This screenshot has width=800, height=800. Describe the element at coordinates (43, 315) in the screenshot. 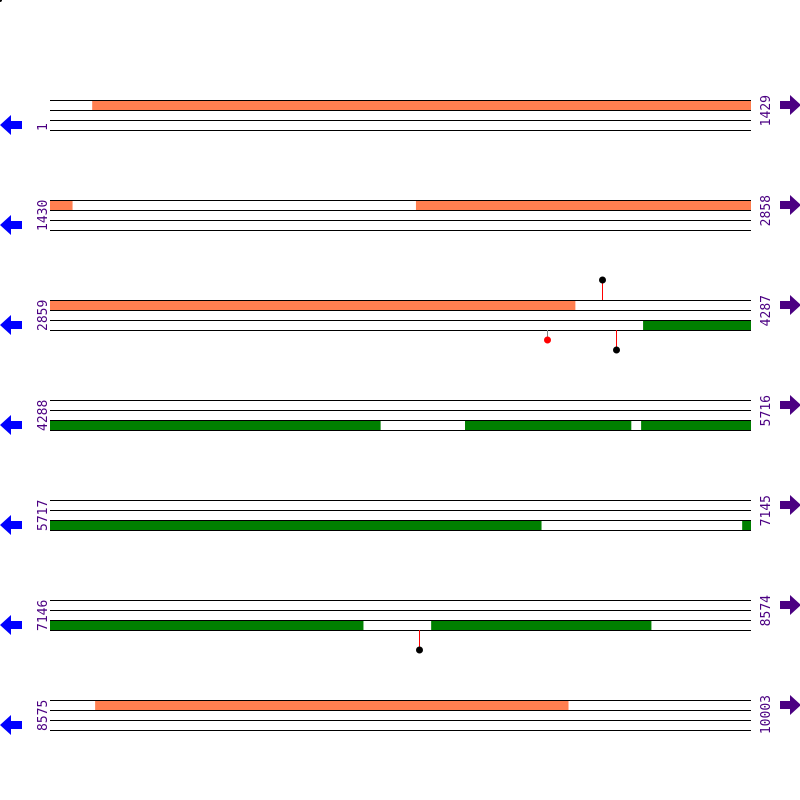

I see `row-start-label: 2859` at that location.